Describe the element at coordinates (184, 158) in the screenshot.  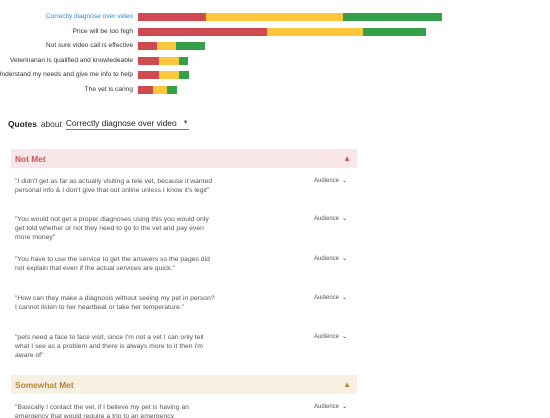
I see `section-not-met-header: Not Met ▲` at that location.